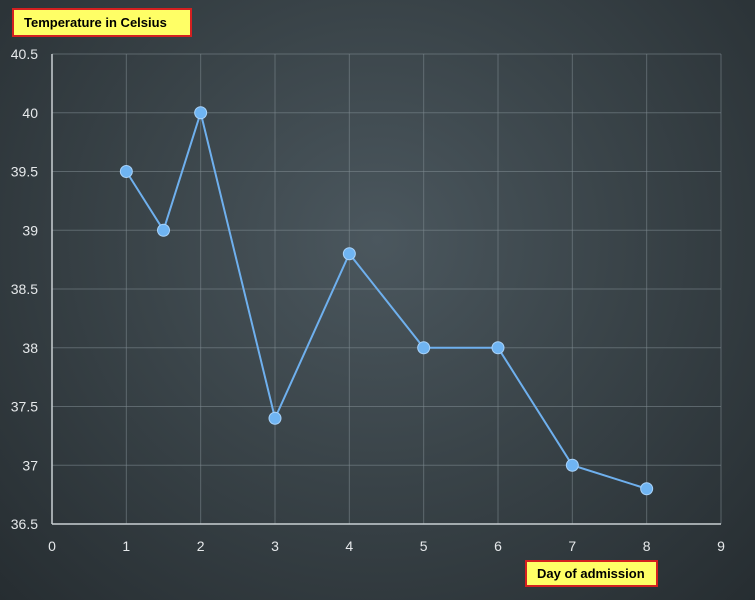  Describe the element at coordinates (591, 573) in the screenshot. I see `x-axis-title: Day of admission` at that location.